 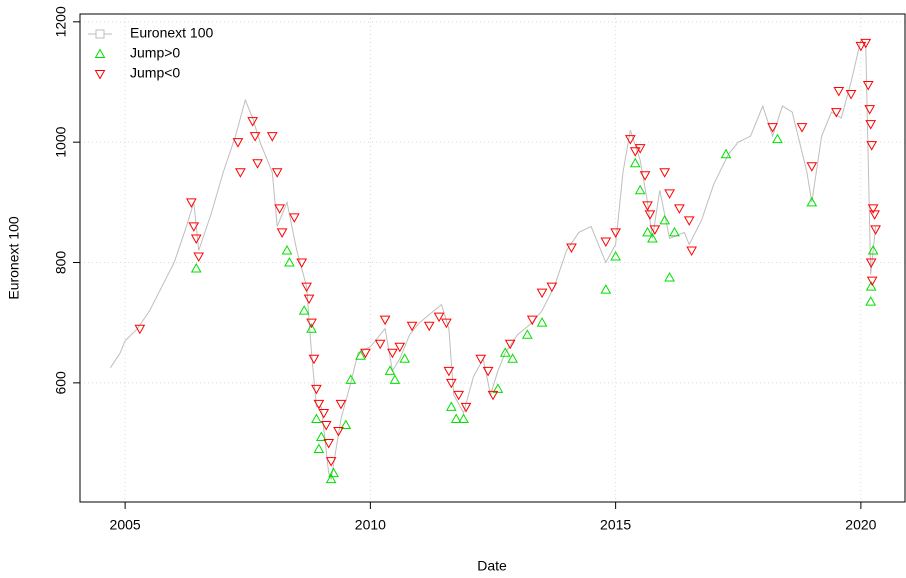 What do you see at coordinates (155, 53) in the screenshot?
I see `legend-label: Jump>0` at bounding box center [155, 53].